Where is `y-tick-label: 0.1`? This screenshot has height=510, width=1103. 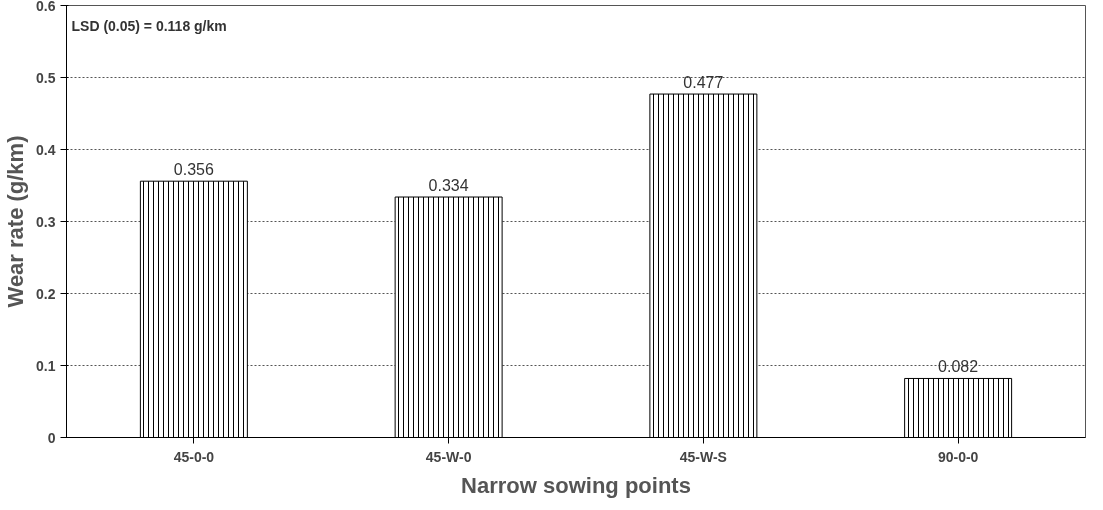 y-tick-label: 0.1 is located at coordinates (46, 365).